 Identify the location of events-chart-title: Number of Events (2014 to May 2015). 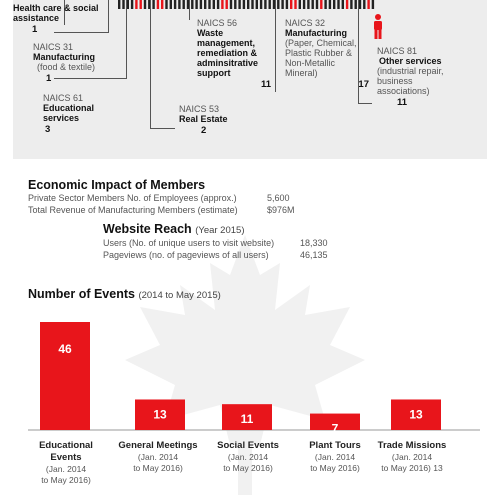
(124, 294).